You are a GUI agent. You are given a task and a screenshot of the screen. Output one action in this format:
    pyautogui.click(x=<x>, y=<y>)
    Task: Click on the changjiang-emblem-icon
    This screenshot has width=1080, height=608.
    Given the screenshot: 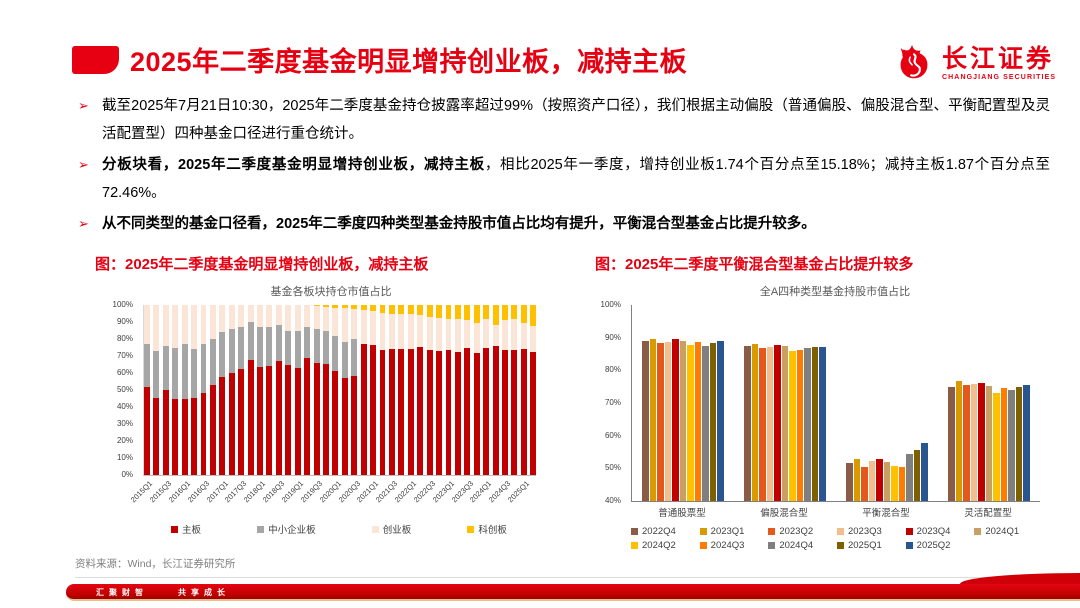 What is the action you would take?
    pyautogui.click(x=914, y=63)
    